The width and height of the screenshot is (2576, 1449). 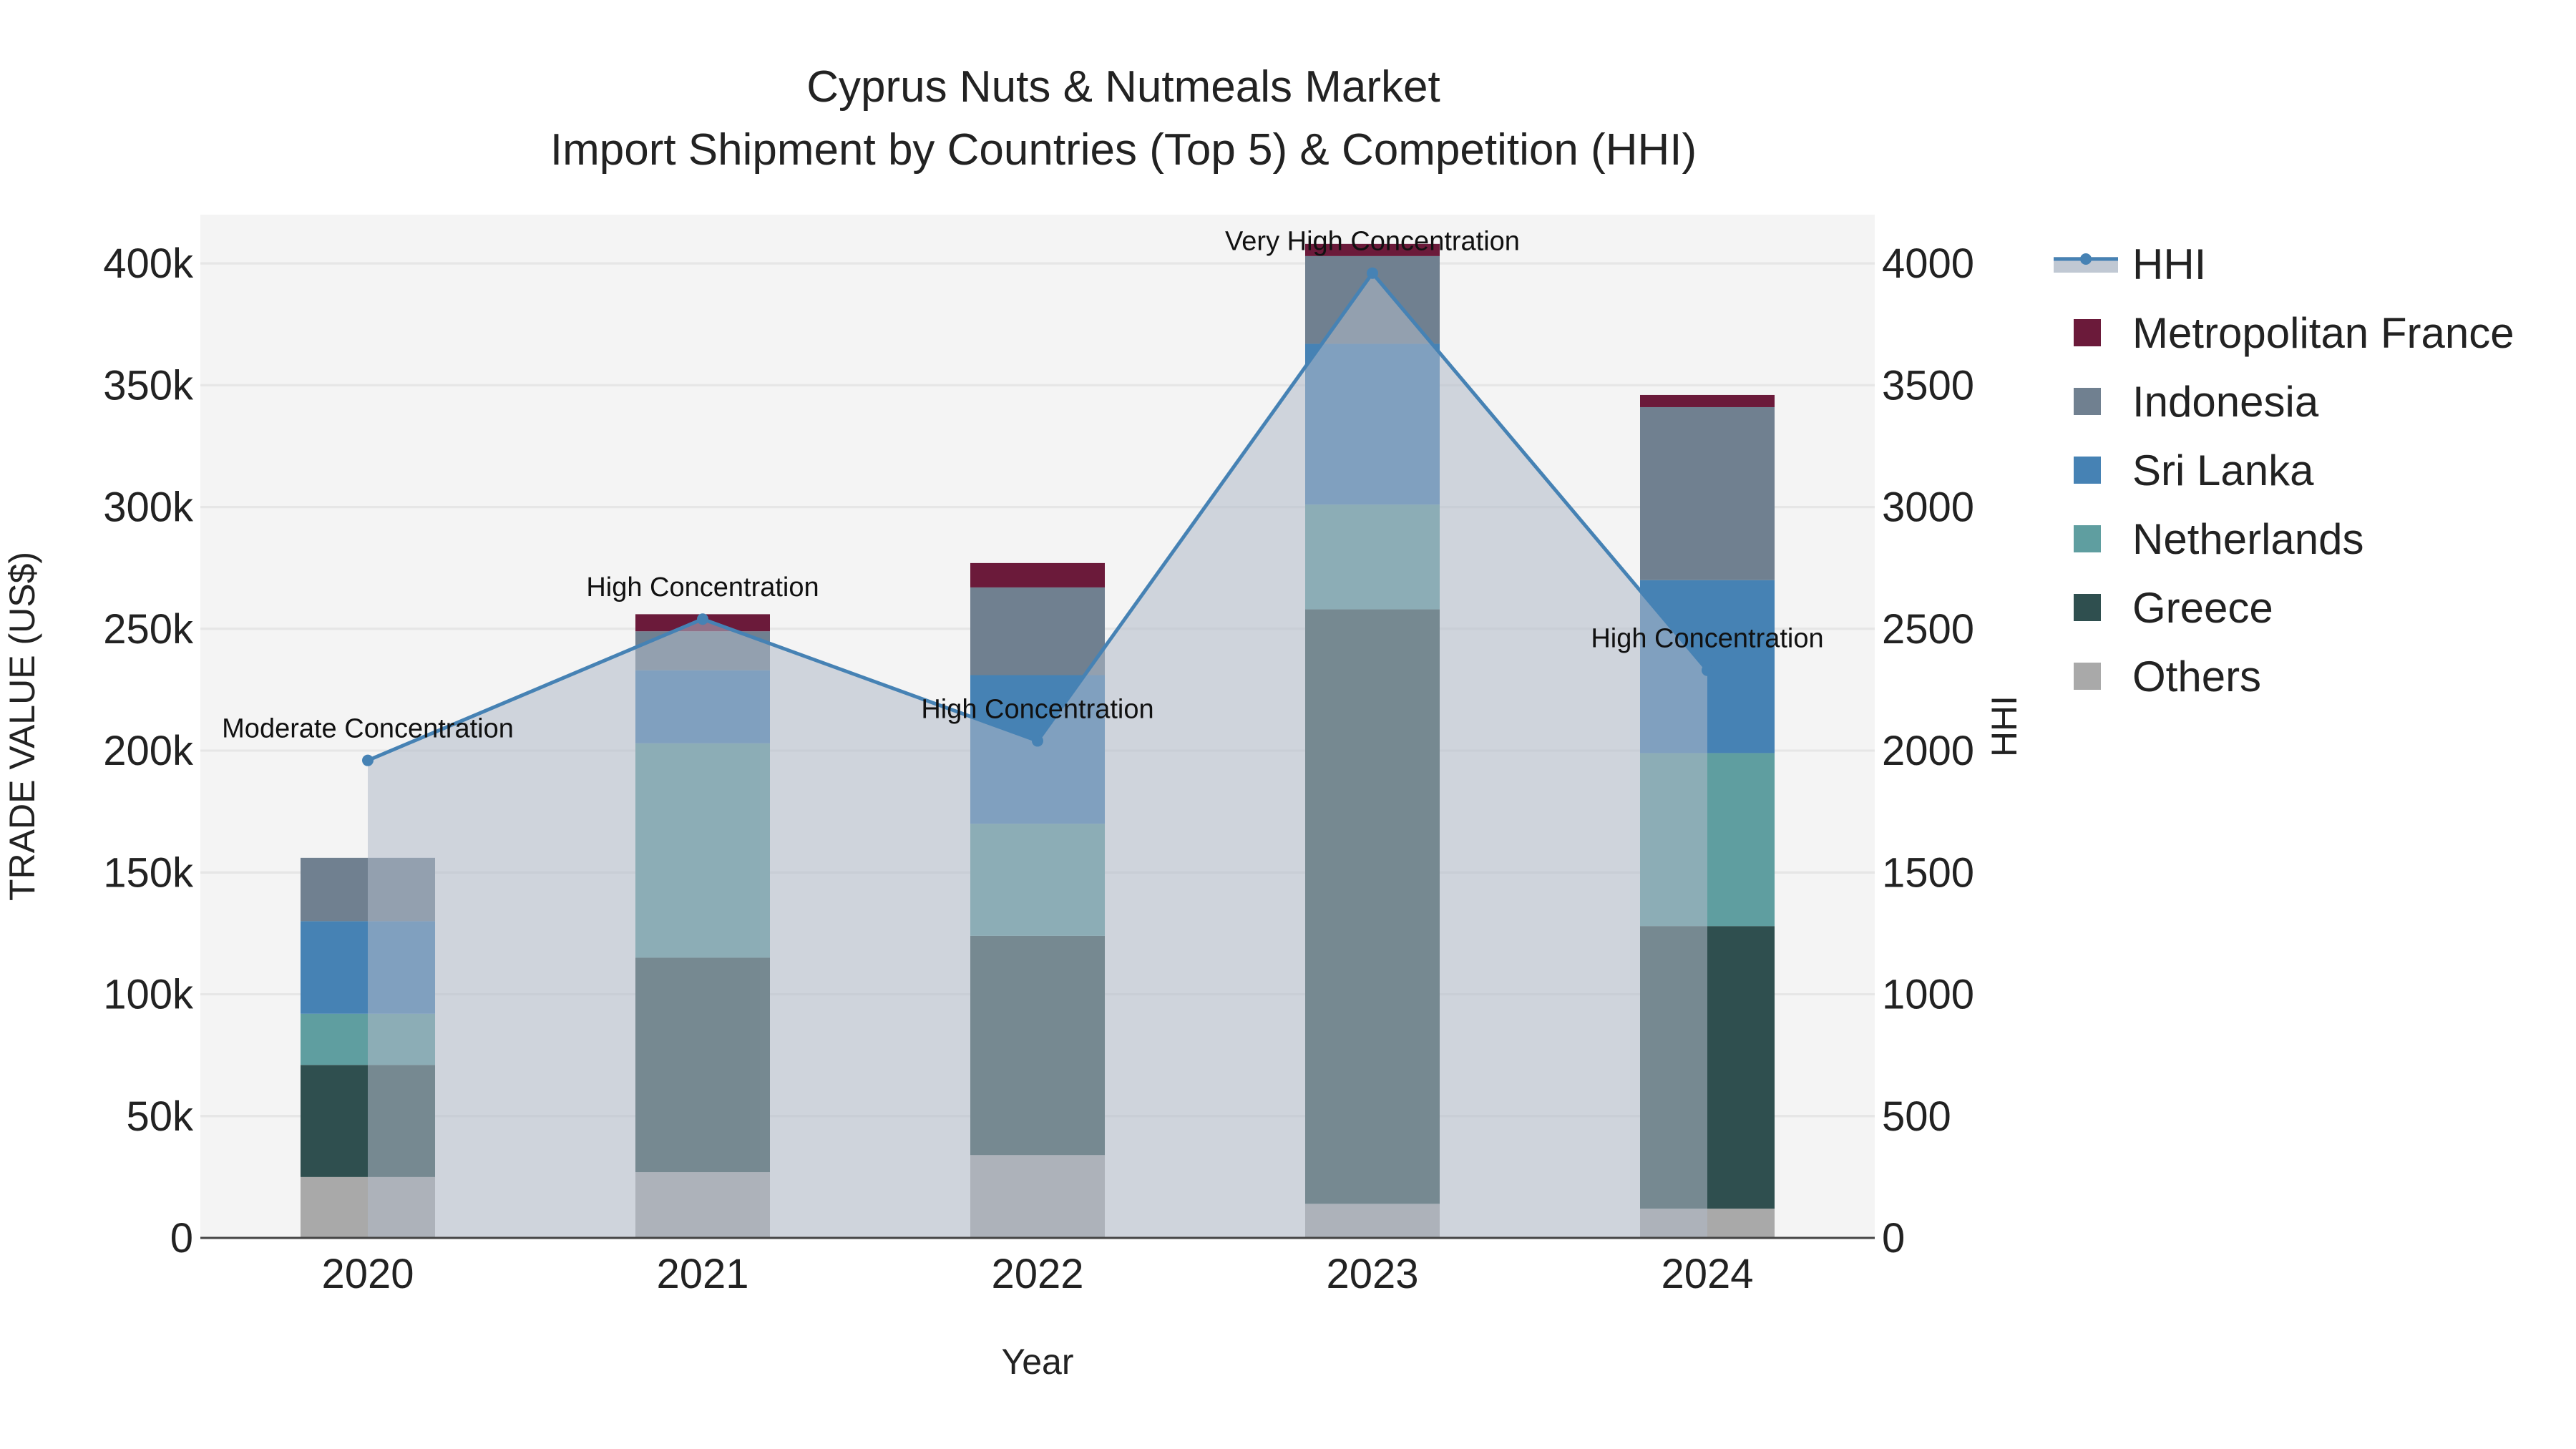 I want to click on y-tick-label: 200k, so click(x=148, y=751).